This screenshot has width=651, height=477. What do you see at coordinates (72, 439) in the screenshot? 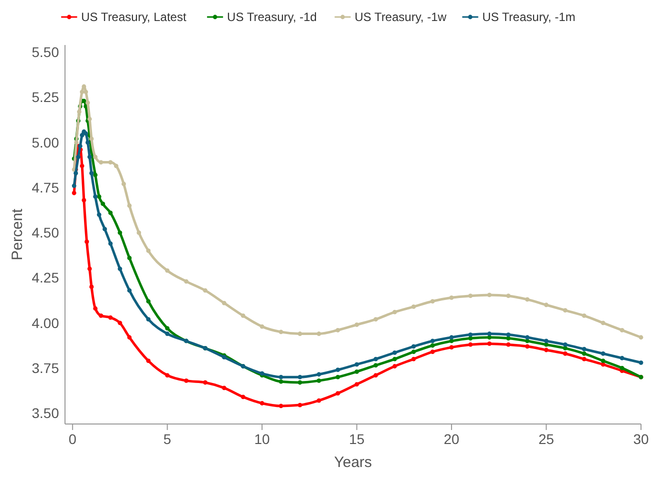
I see `x-tick-label: 0` at bounding box center [72, 439].